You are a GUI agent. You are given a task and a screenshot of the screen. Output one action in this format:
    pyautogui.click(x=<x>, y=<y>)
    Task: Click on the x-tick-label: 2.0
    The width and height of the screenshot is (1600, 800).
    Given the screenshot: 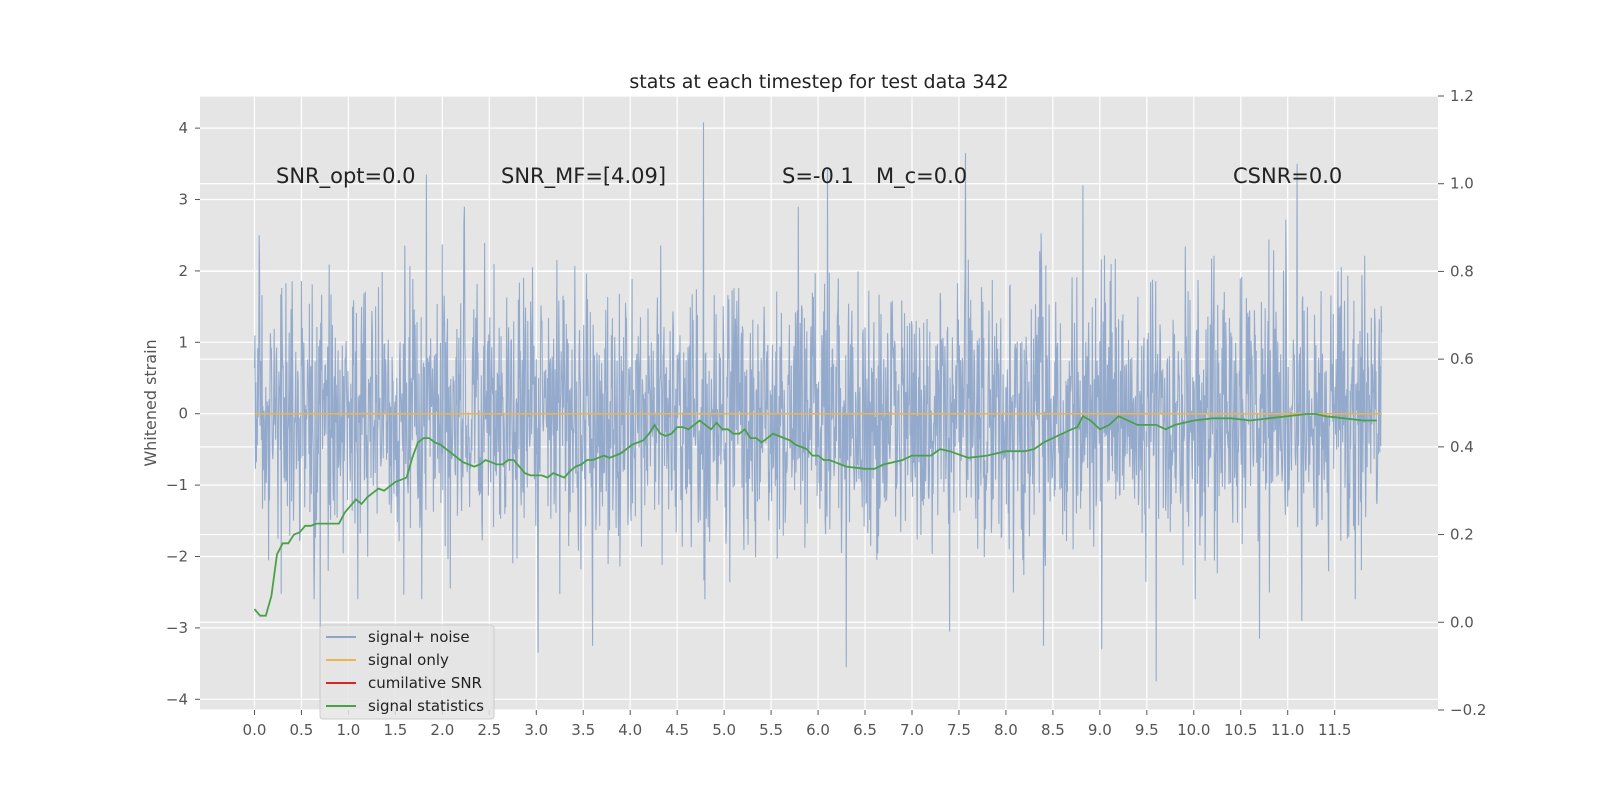 What is the action you would take?
    pyautogui.click(x=442, y=730)
    